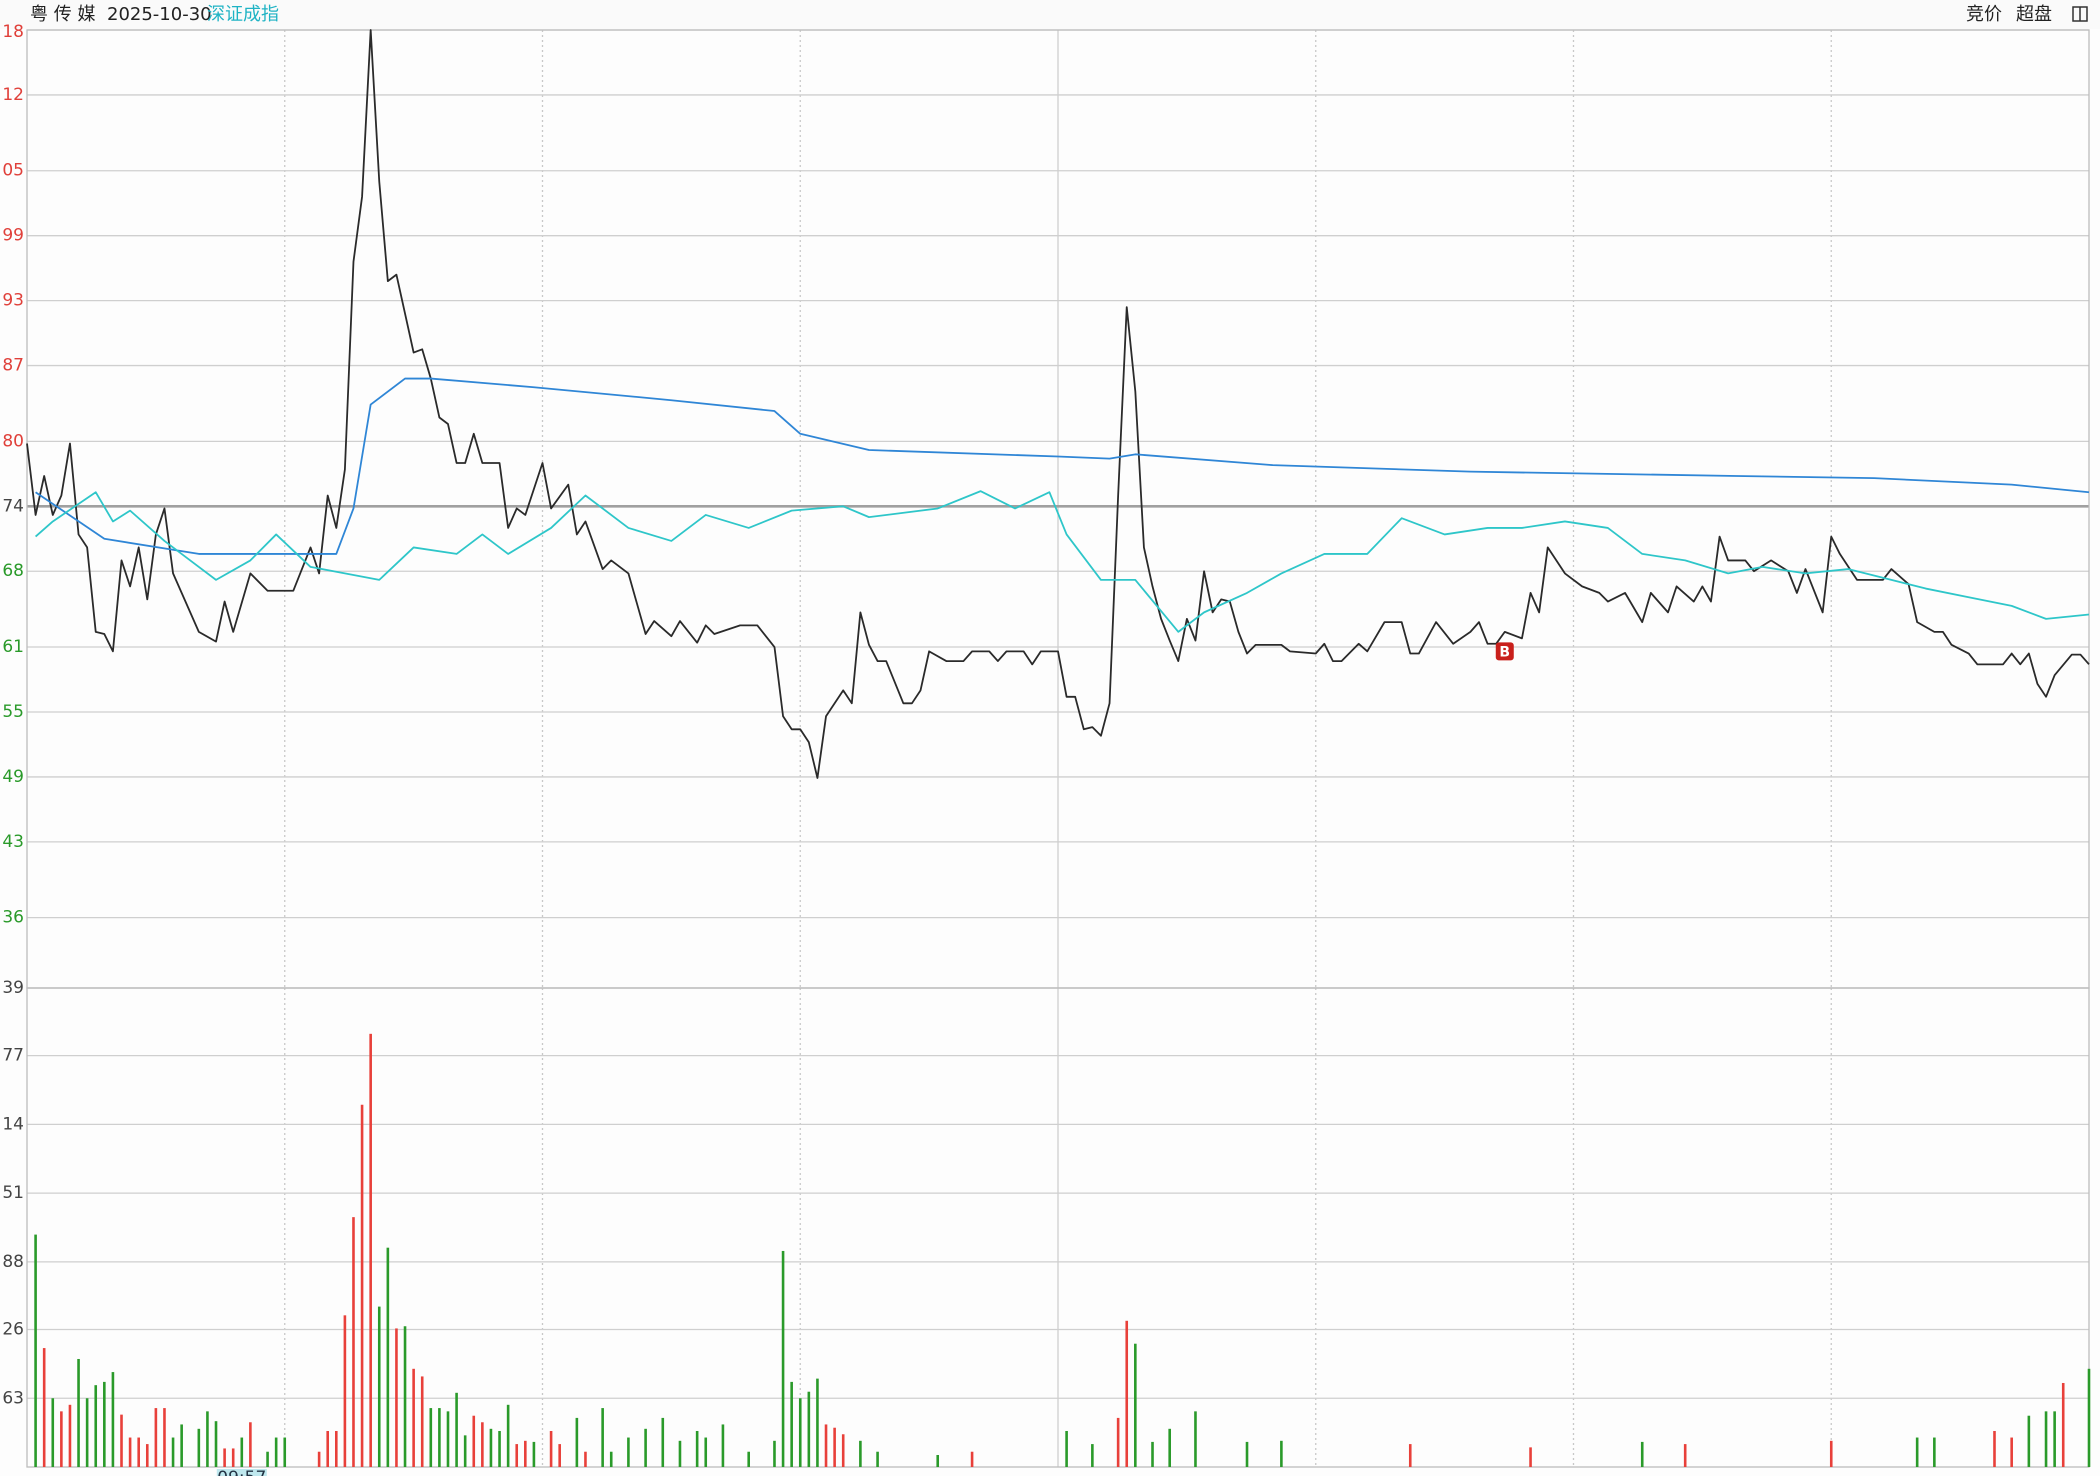 This screenshot has height=1476, width=2100. Describe the element at coordinates (13, 236) in the screenshot. I see `y-tick-label: 99` at that location.